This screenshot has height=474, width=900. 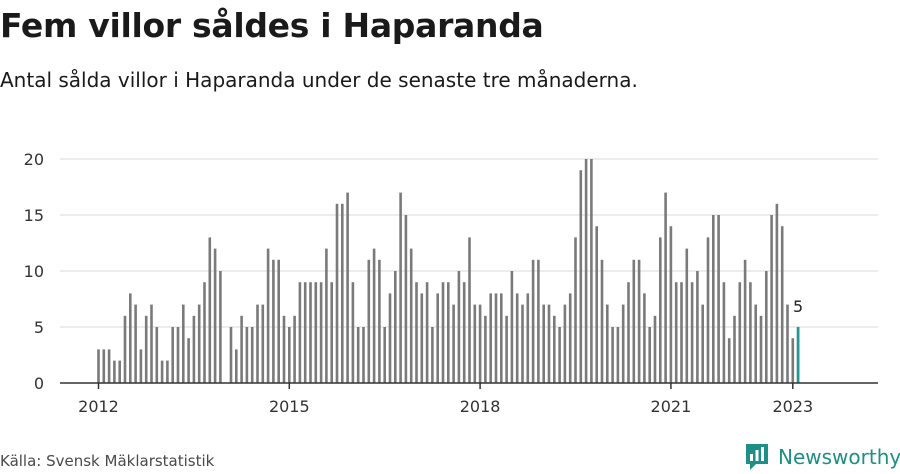 What do you see at coordinates (39, 327) in the screenshot?
I see `y-tick-label: 5` at bounding box center [39, 327].